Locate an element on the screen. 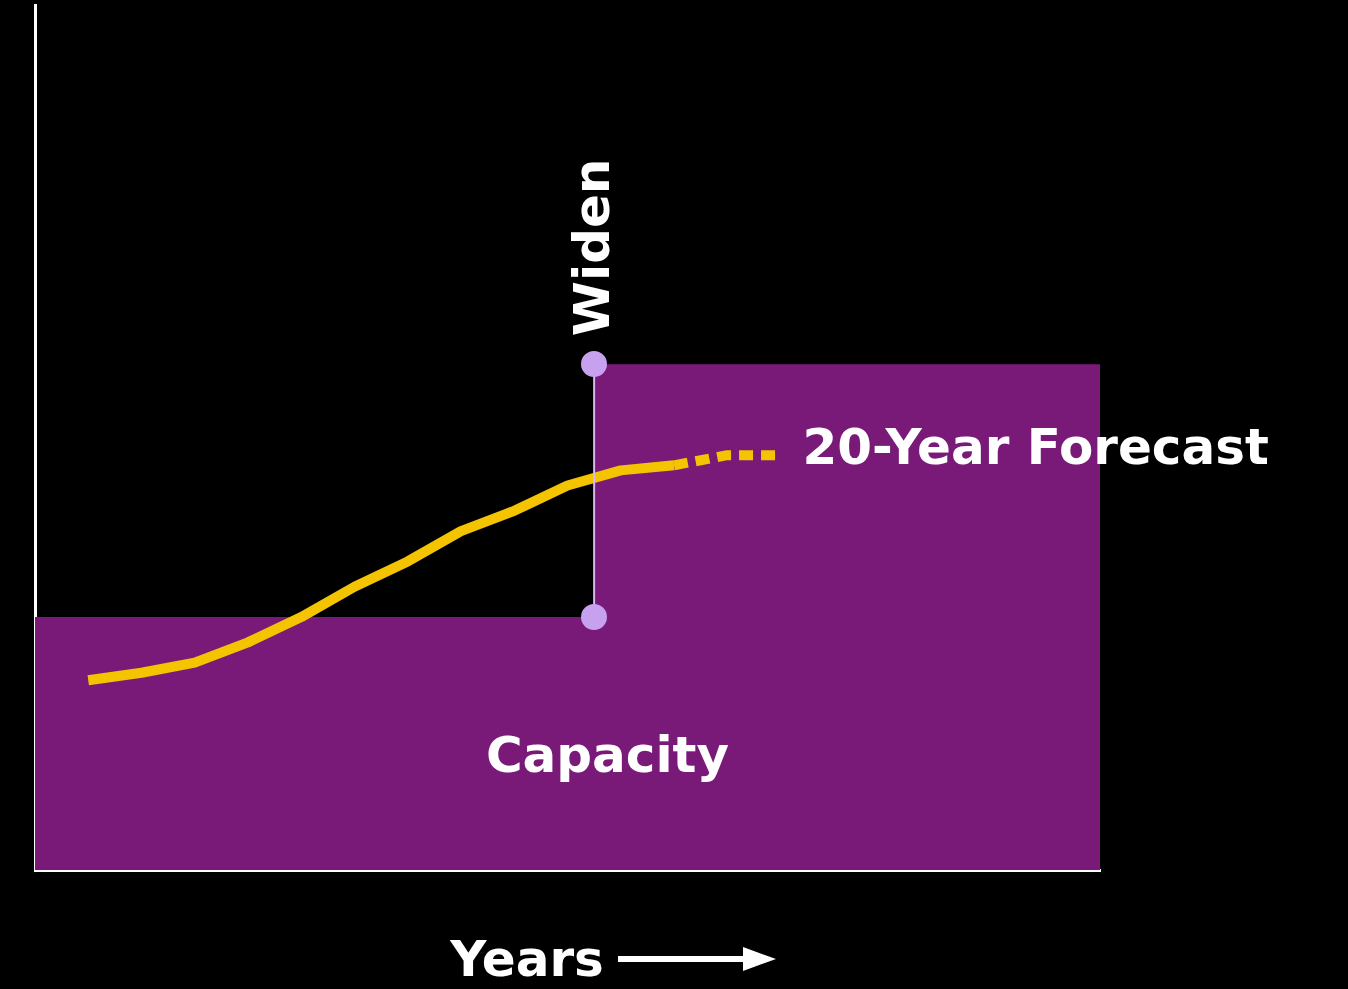 This screenshot has height=989, width=1348. text: Widen is located at coordinates (592, 247).